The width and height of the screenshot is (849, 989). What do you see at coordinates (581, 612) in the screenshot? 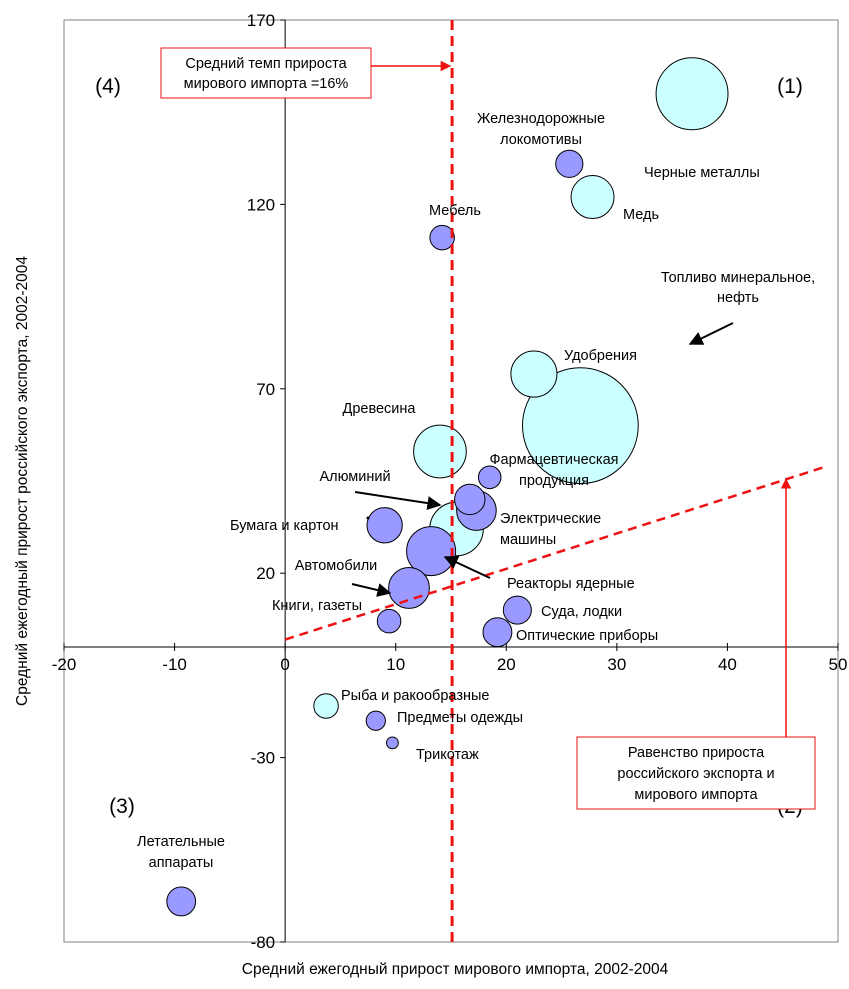
I see `bubble-label: Суда, лодки` at bounding box center [581, 612].